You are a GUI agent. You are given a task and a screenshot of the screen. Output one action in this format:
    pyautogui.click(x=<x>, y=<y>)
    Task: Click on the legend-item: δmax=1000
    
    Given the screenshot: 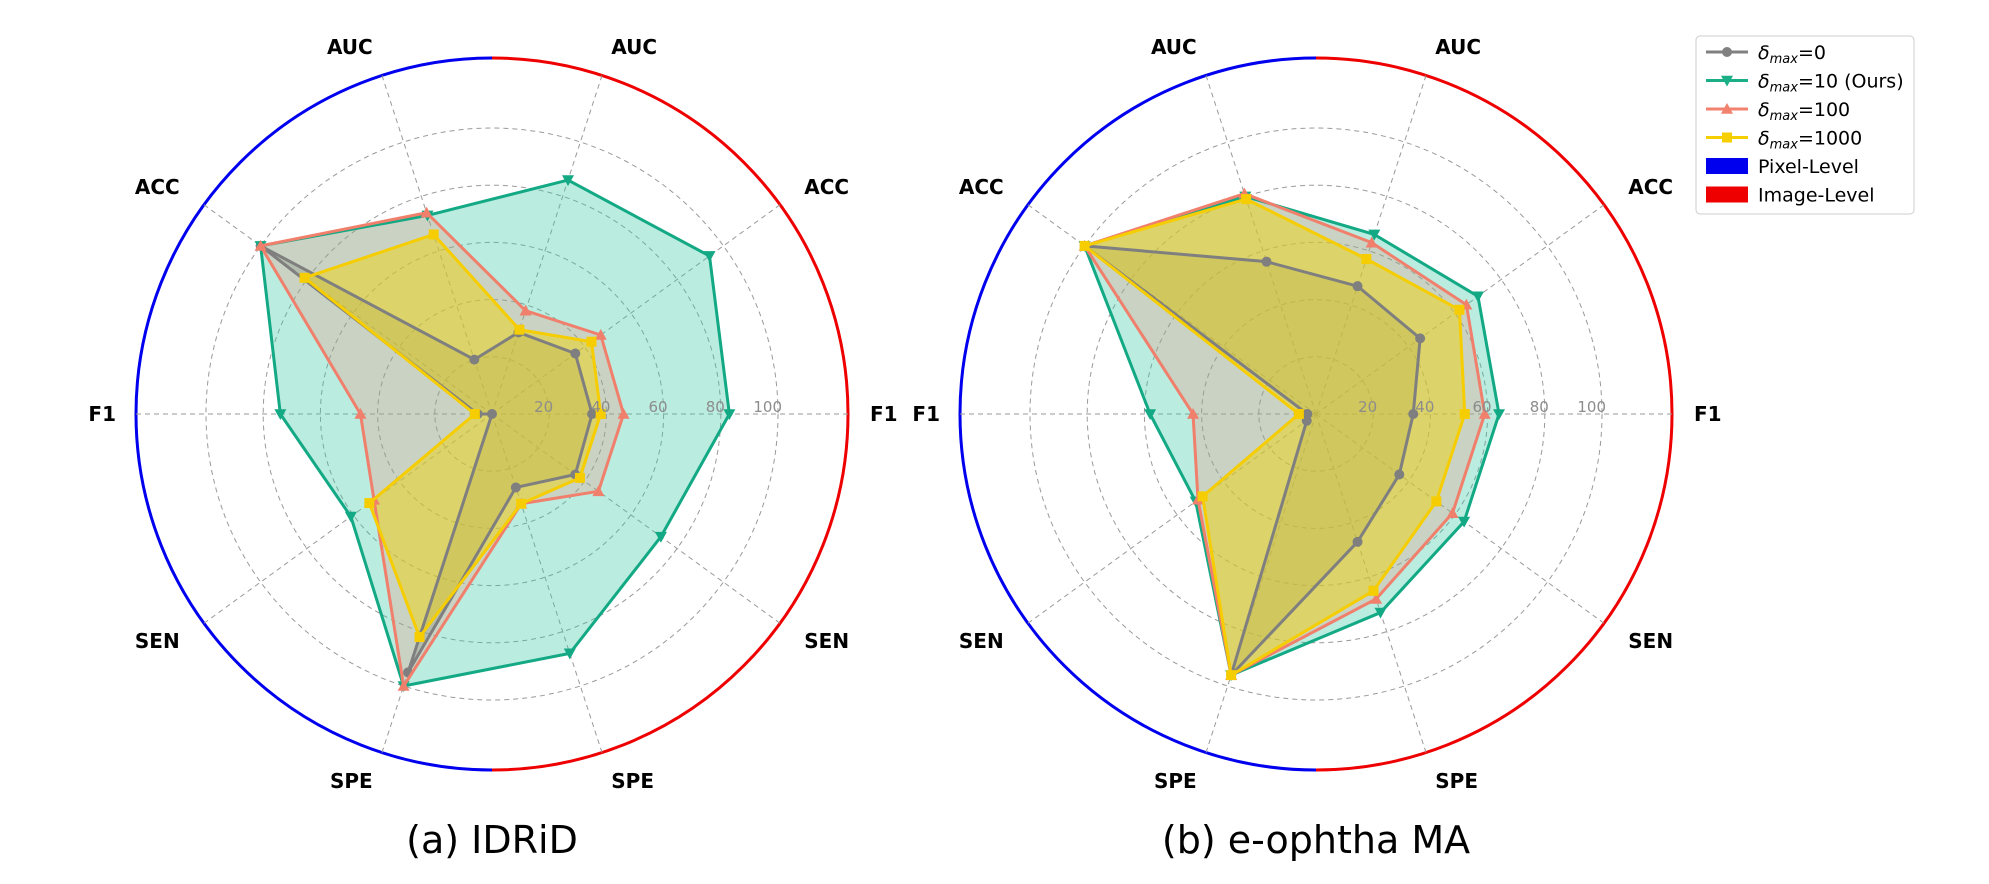 What is the action you would take?
    pyautogui.click(x=1784, y=140)
    